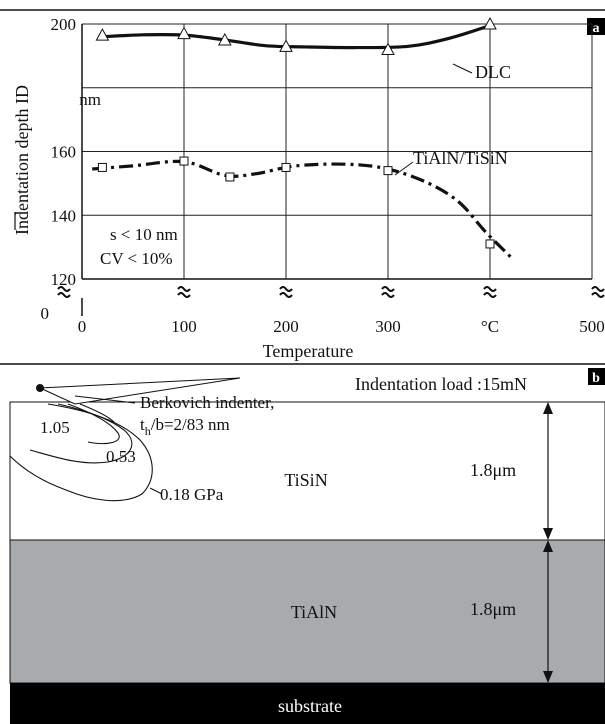 This screenshot has width=605, height=724. I want to click on y-tick-labels: 120 140 160 200, so click(64, 152).